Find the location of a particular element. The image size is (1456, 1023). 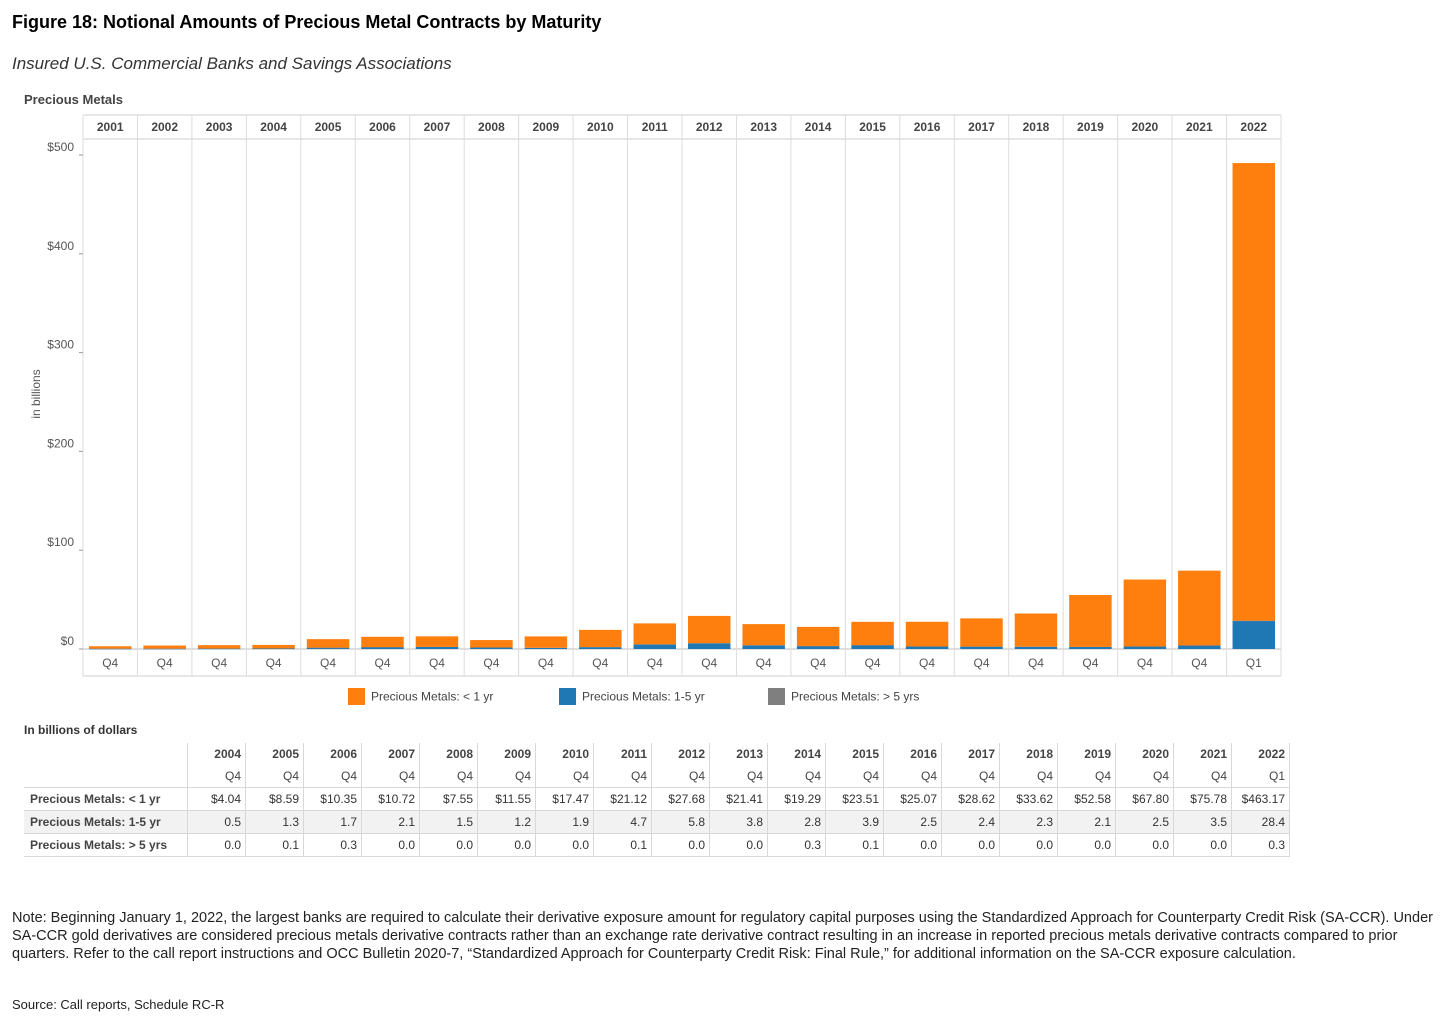

table-cell: $21.41 is located at coordinates (738, 799).